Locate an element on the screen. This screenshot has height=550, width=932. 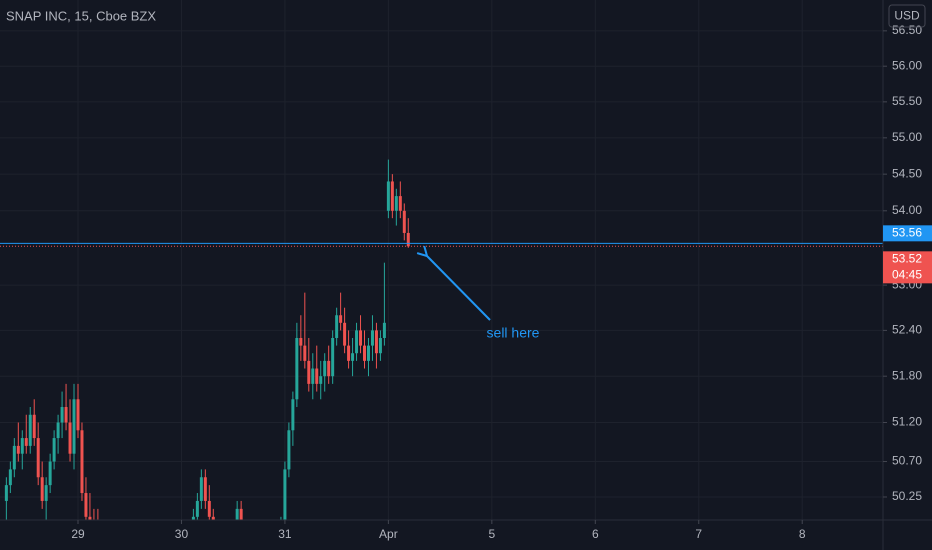
y-tick-label: 50.25 is located at coordinates (907, 496).